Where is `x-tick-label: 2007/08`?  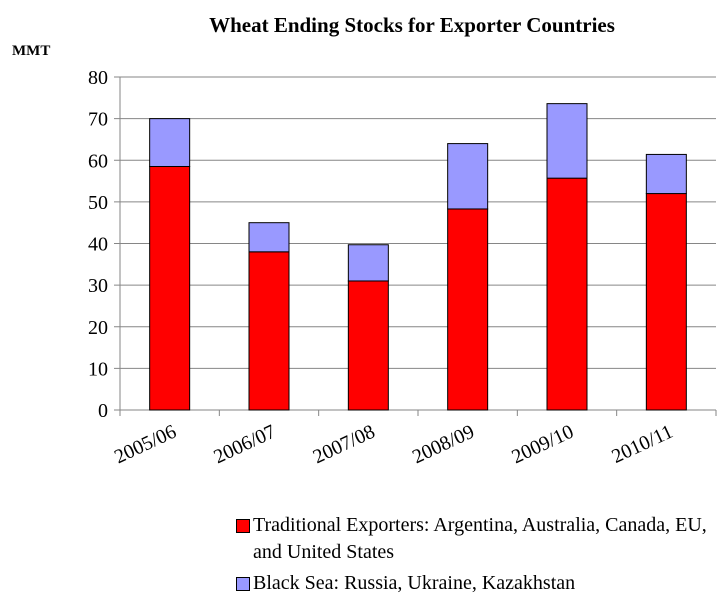 x-tick-label: 2007/08 is located at coordinates (344, 445).